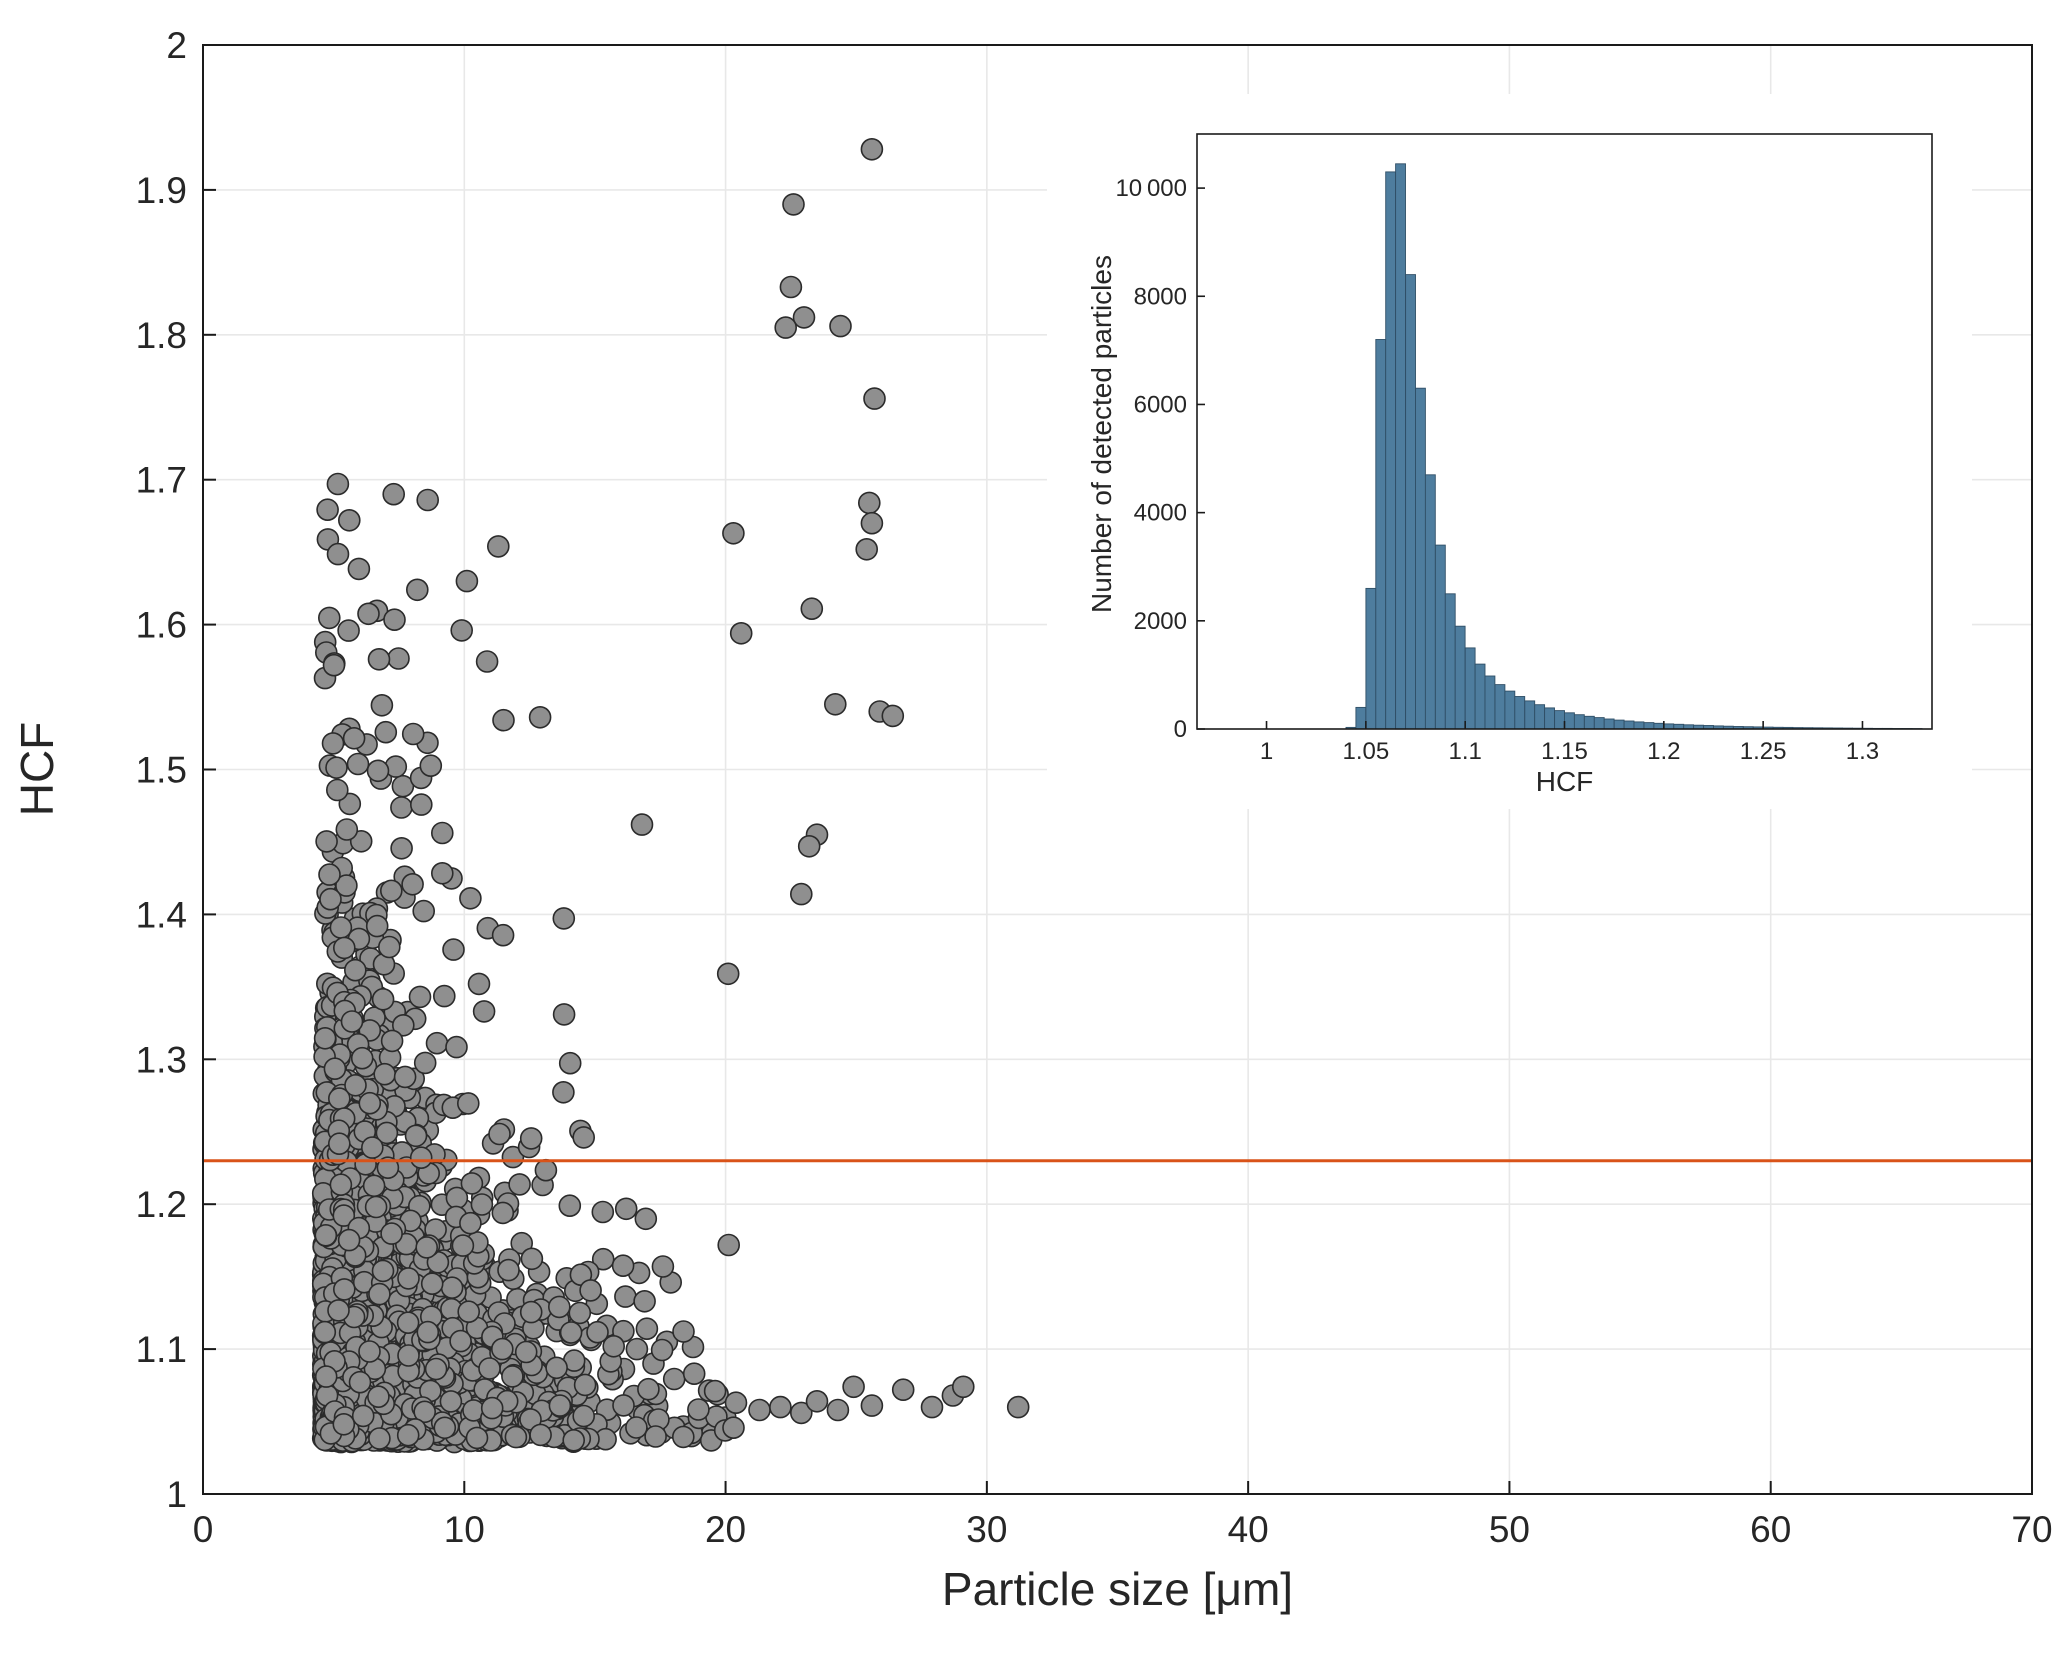 Image resolution: width=2067 pixels, height=1669 pixels. What do you see at coordinates (1464, 751) in the screenshot?
I see `inset-x-tick-label: 1.1` at bounding box center [1464, 751].